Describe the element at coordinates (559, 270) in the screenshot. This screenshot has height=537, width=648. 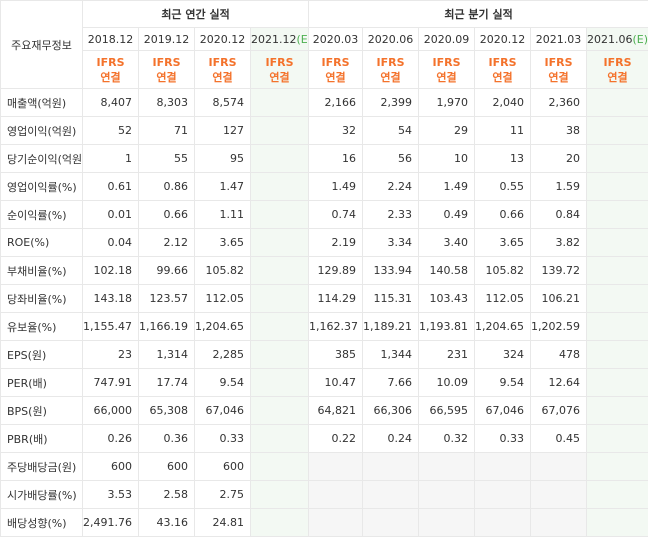
I see `value-cell: 139.72` at that location.